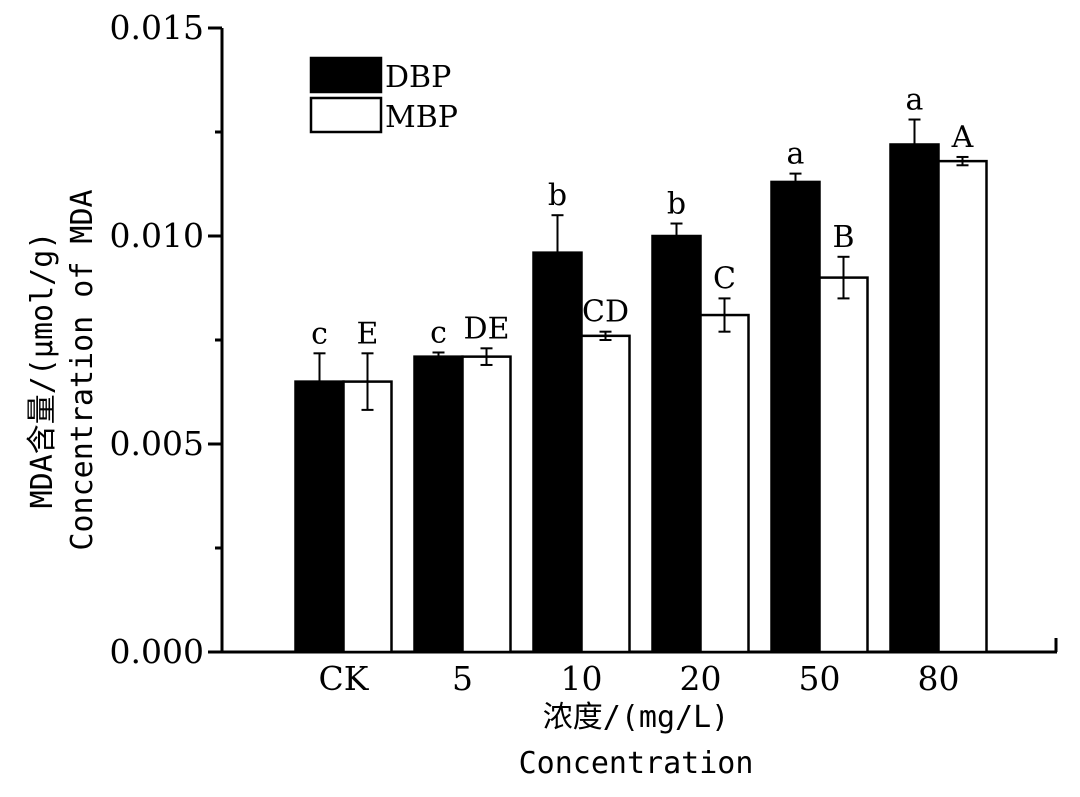 This screenshot has width=1080, height=797. I want to click on significance-label: A, so click(962, 137).